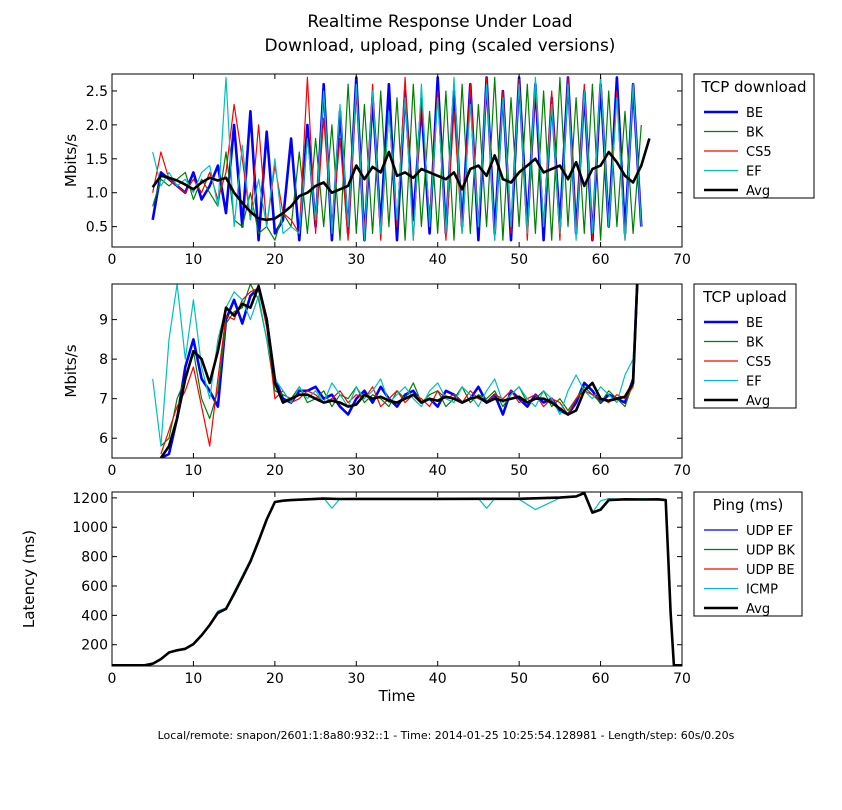 Image resolution: width=842 pixels, height=810 pixels. What do you see at coordinates (97, 160) in the screenshot?
I see `y-tick-label: 1.5` at bounding box center [97, 160].